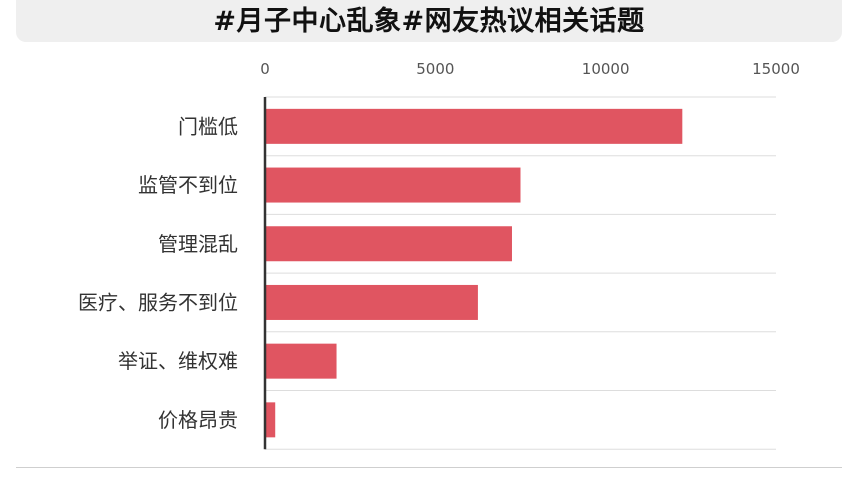 Image resolution: width=861 pixels, height=484 pixels. What do you see at coordinates (265, 69) in the screenshot?
I see `x-tick-label: 0` at bounding box center [265, 69].